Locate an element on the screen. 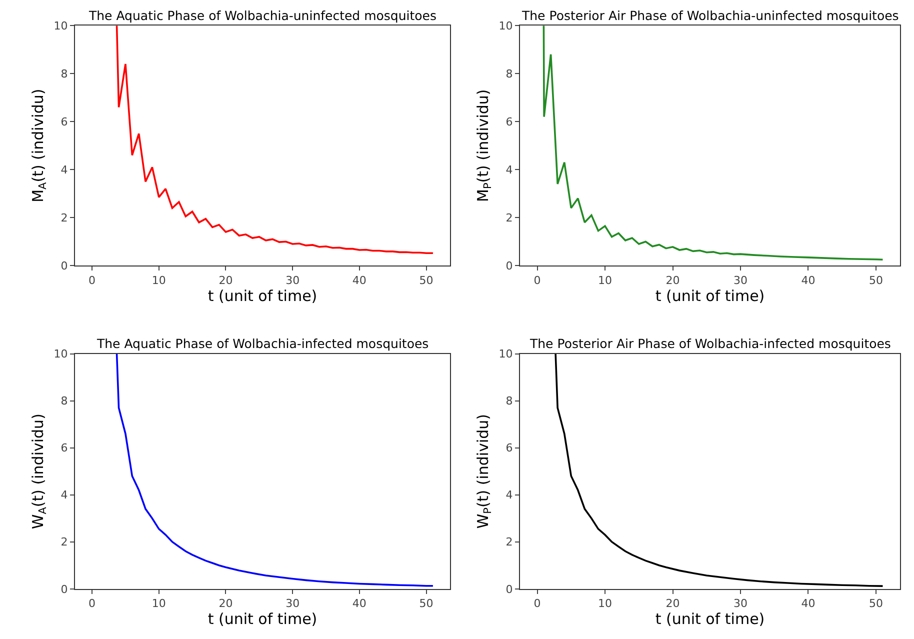  chart-title: The Posterior Air Phase of Wolbachia-infected mosquitoes is located at coordinates (710, 343).